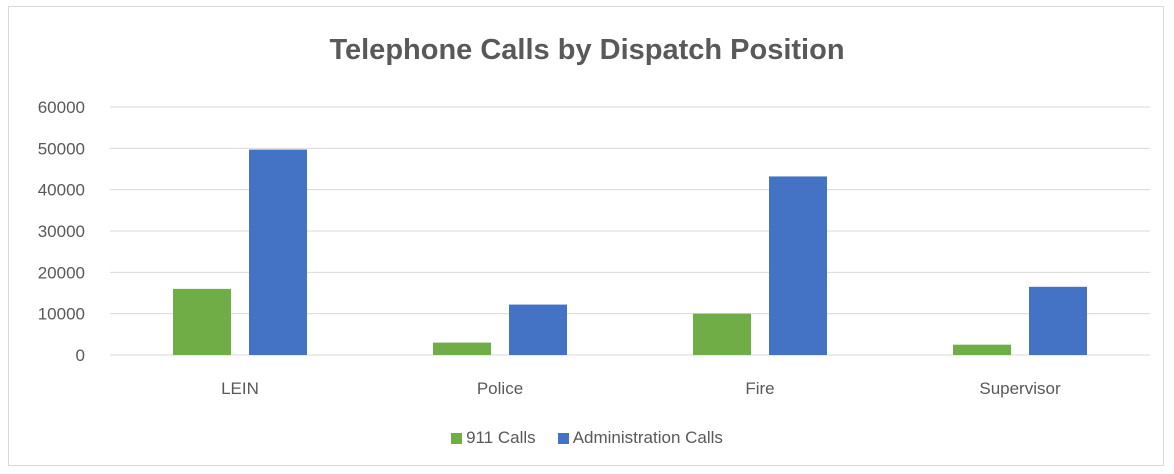  What do you see at coordinates (61, 272) in the screenshot?
I see `y-tick-label: 20000` at bounding box center [61, 272].